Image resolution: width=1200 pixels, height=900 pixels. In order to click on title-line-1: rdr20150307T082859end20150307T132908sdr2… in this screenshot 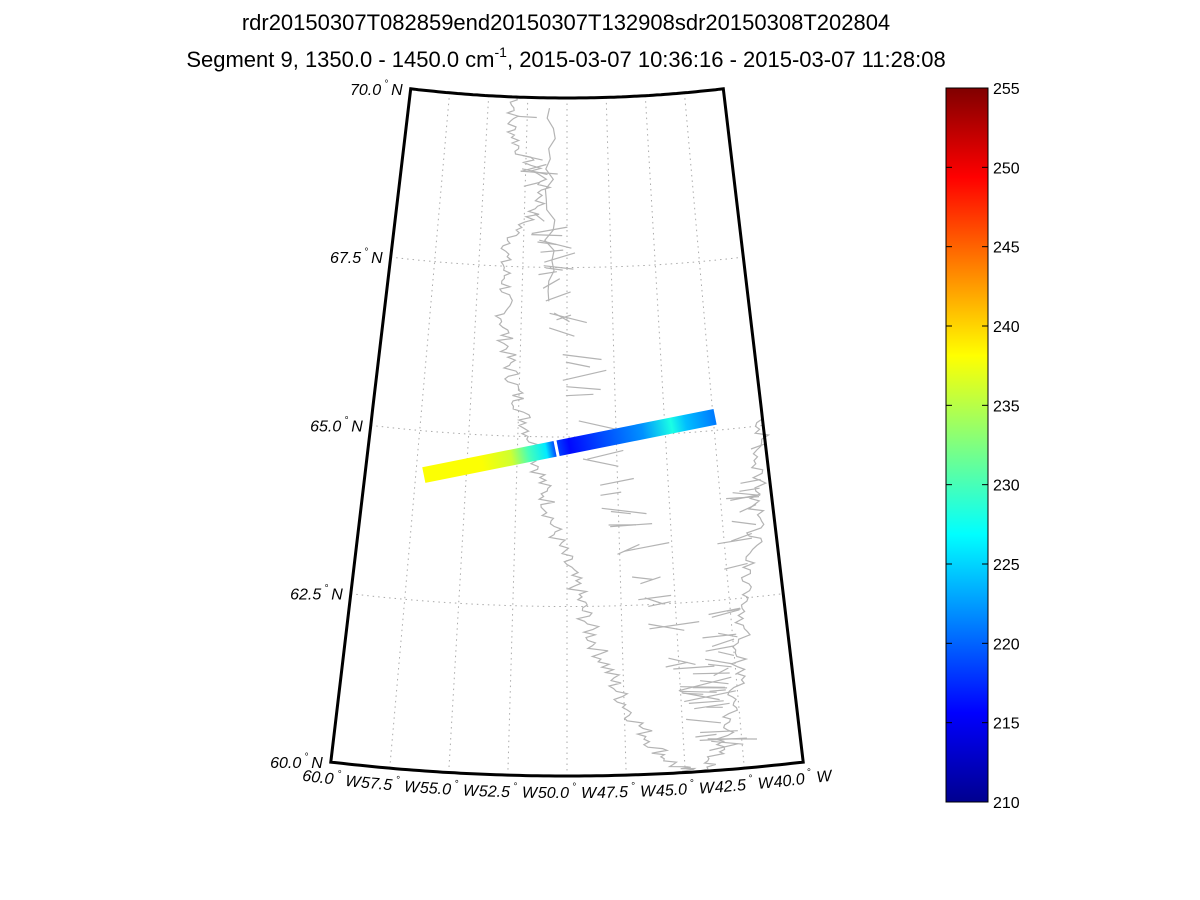, I will do `click(566, 22)`.